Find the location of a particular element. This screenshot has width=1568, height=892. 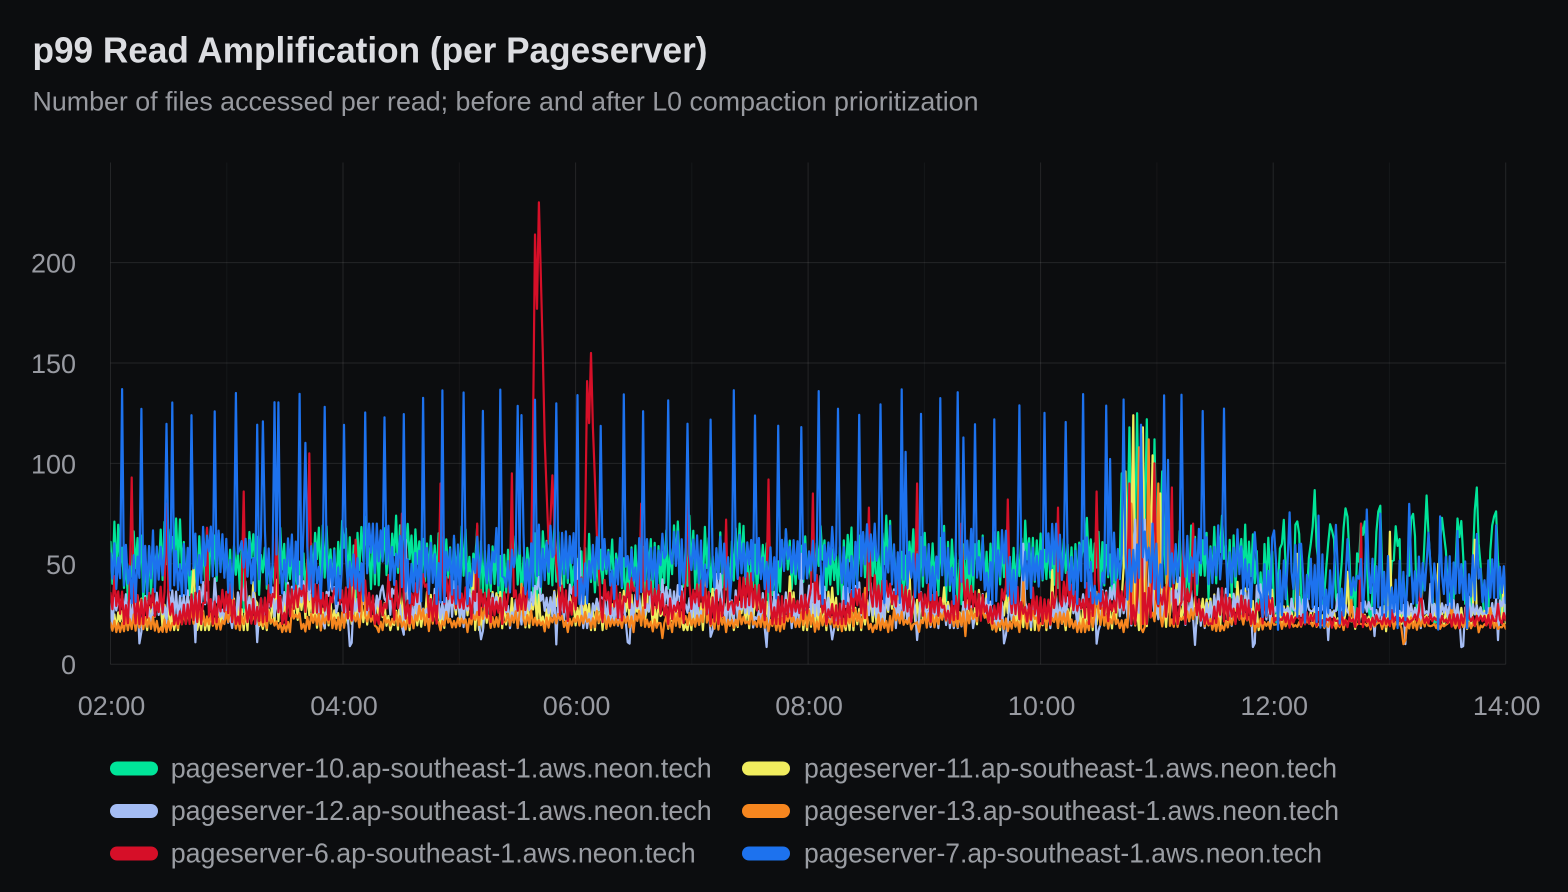

svg-text: 14:00 is located at coordinates (1507, 706).